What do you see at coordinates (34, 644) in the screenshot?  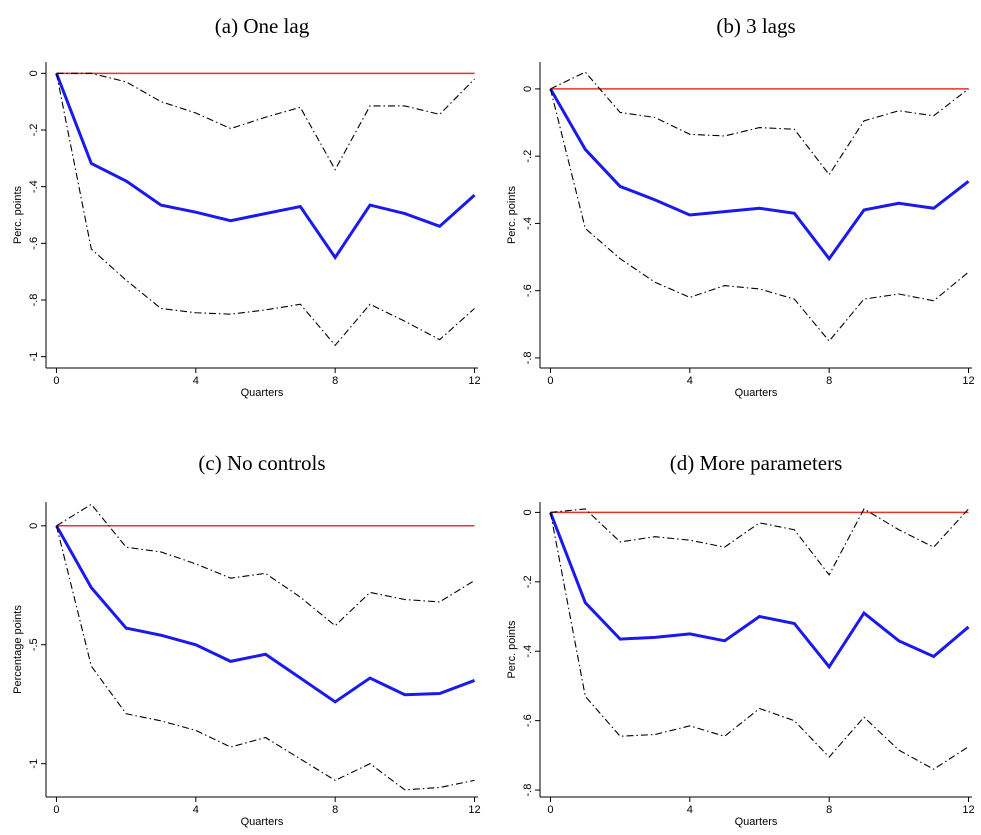 I see `y-tick-label: -.5` at bounding box center [34, 644].